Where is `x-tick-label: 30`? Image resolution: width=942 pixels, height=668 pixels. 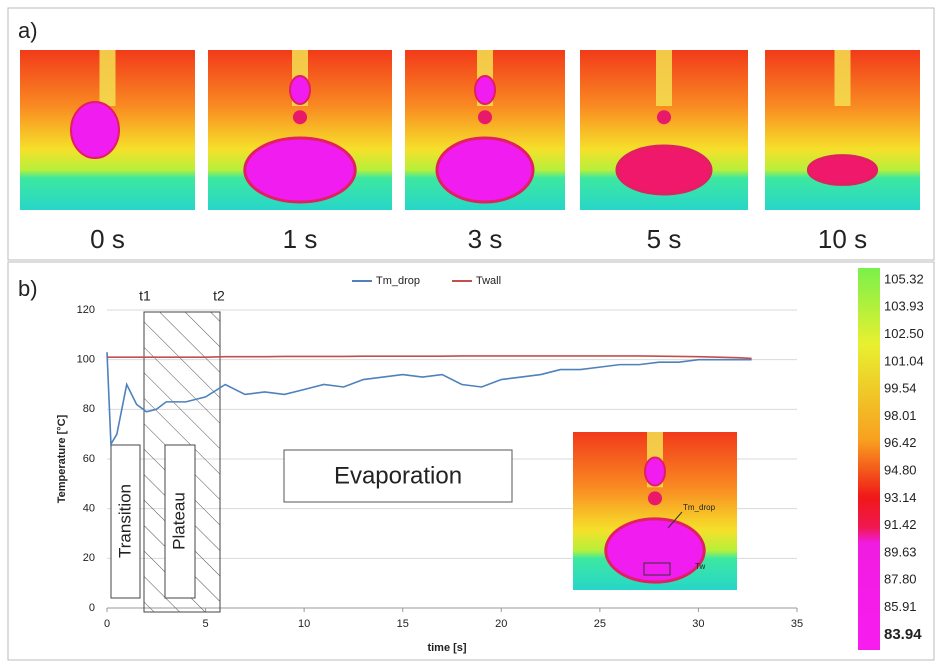 x-tick-label: 30 is located at coordinates (698, 624).